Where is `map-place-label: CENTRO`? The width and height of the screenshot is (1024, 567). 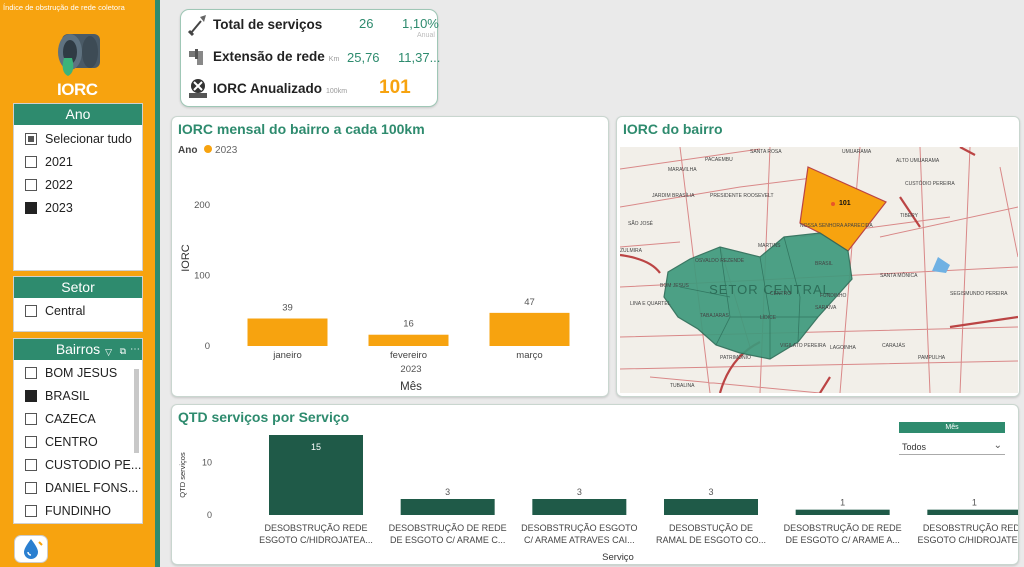
map-place-label: CENTRO is located at coordinates (780, 294).